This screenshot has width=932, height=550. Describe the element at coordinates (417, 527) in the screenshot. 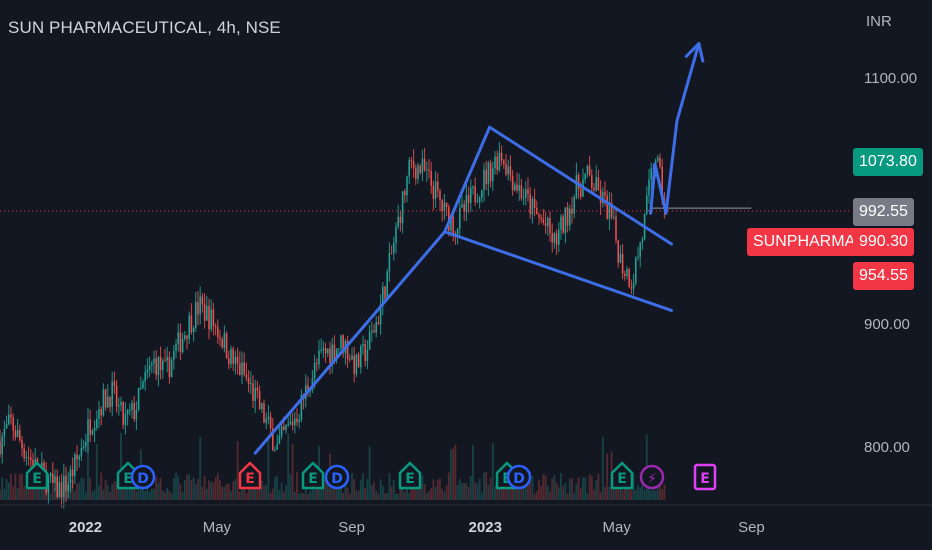

I see `time-axis: 2022 May Sep 2023 May Sep` at that location.